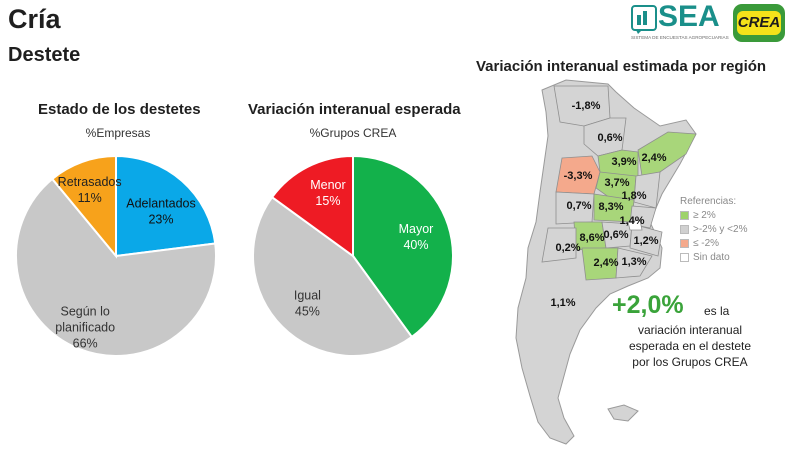 The image size is (790, 458). What do you see at coordinates (84, 312) in the screenshot?
I see `pie-slice-name-label: Según lo` at bounding box center [84, 312].